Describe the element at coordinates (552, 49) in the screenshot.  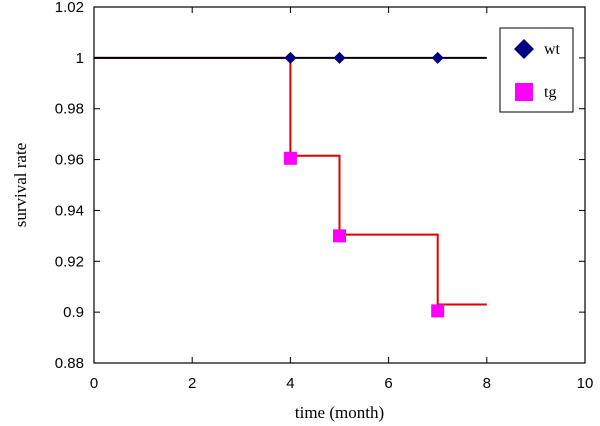
I see `legend-label-wt: wt` at that location.